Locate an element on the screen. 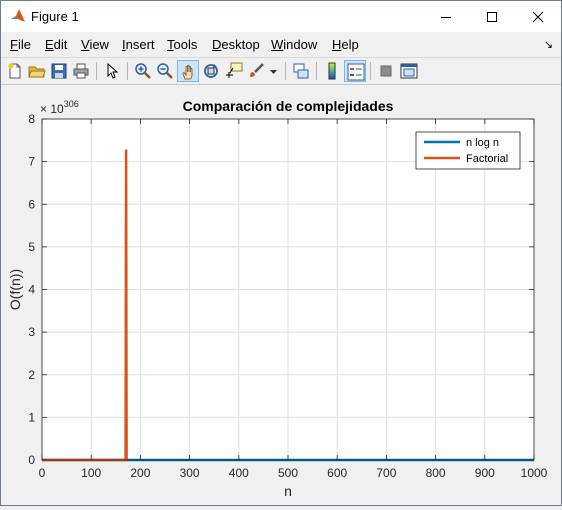 Image resolution: width=562 pixels, height=510 pixels. open-file-icon is located at coordinates (37, 71).